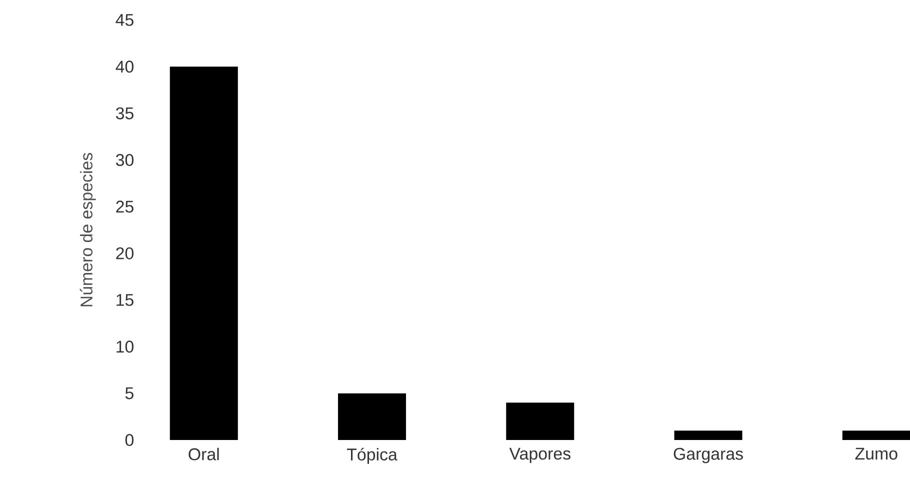  I want to click on y-tick-label: 30, so click(125, 160).